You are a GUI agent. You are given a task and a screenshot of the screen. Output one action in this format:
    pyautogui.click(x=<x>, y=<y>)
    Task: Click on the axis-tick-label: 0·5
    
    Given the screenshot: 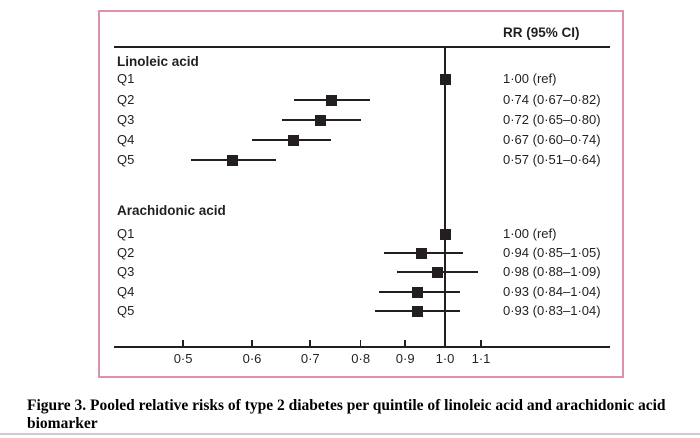 What is the action you would take?
    pyautogui.click(x=183, y=358)
    